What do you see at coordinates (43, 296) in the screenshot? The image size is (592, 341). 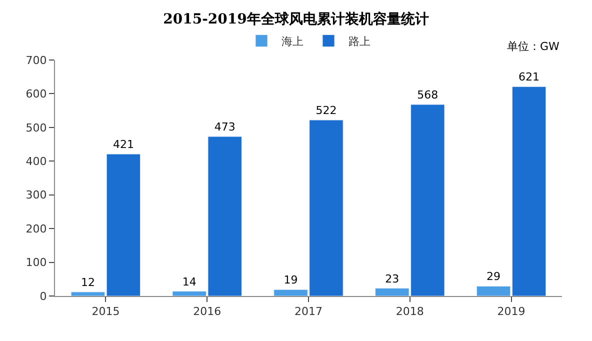 I see `y-tick-label: 0` at bounding box center [43, 296].